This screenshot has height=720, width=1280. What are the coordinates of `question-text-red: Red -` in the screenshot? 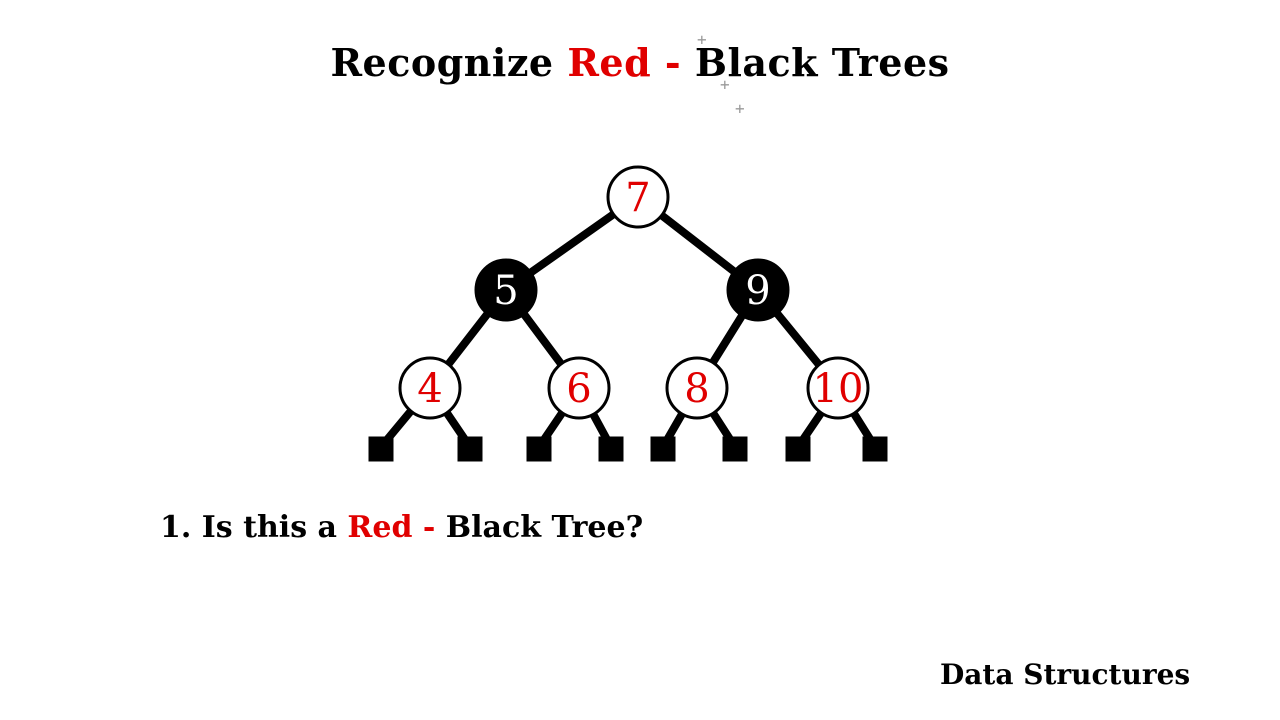 It's located at (391, 527).